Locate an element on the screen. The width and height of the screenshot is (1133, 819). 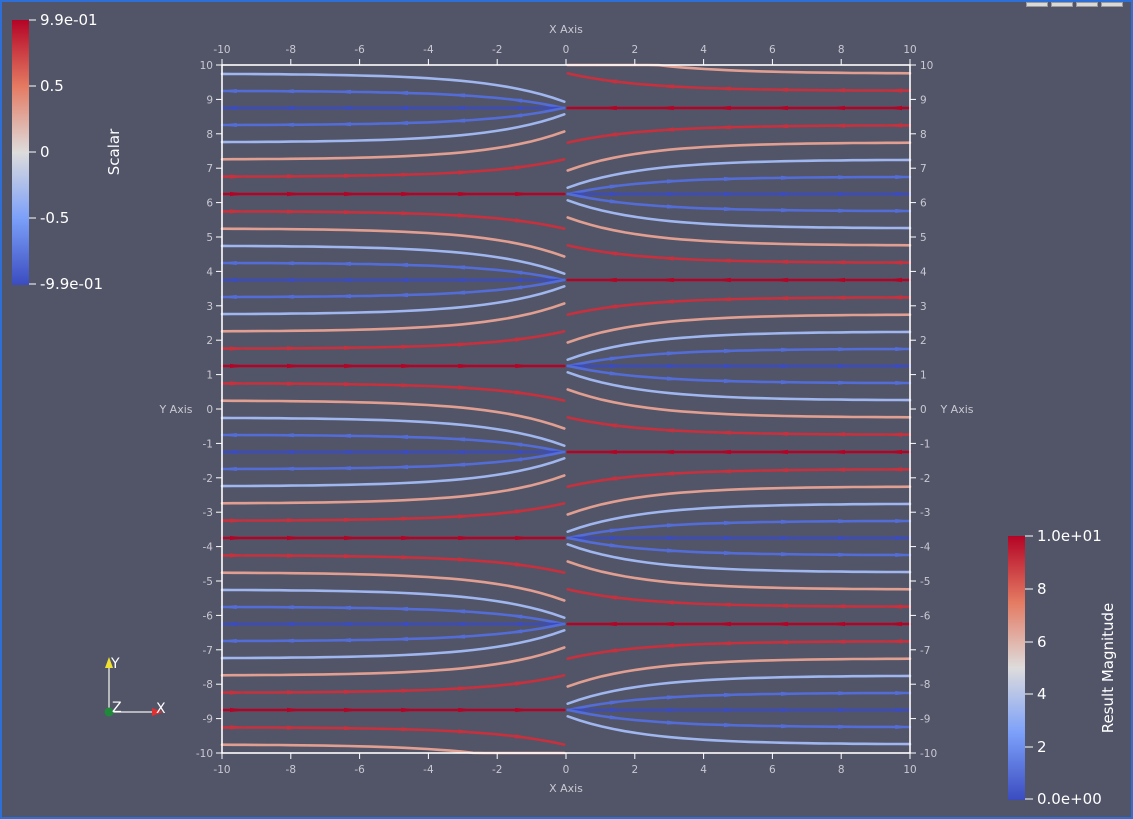
y-tick-label-left: 6 is located at coordinates (209, 204).